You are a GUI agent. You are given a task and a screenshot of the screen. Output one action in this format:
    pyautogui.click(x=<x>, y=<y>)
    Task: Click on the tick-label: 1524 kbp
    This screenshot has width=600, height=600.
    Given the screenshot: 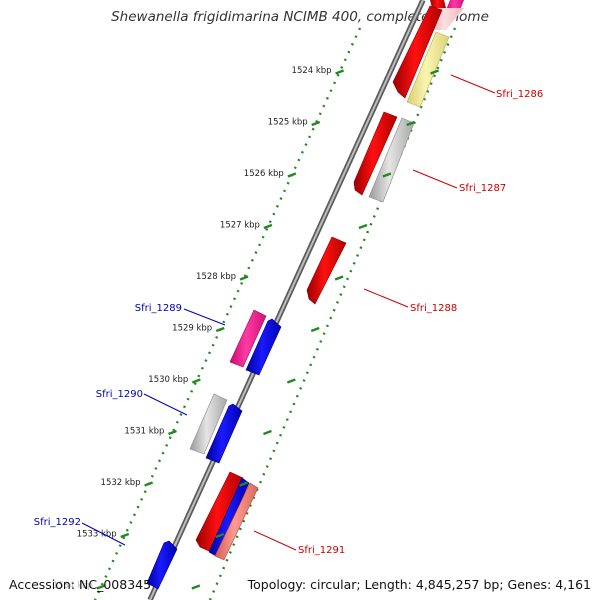 What is the action you would take?
    pyautogui.click(x=312, y=71)
    